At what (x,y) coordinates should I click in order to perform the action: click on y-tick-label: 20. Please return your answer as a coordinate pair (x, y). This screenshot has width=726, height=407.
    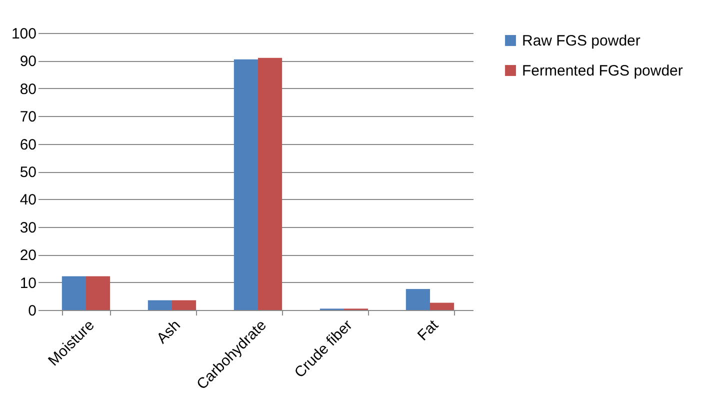
    Looking at the image, I should click on (28, 255).